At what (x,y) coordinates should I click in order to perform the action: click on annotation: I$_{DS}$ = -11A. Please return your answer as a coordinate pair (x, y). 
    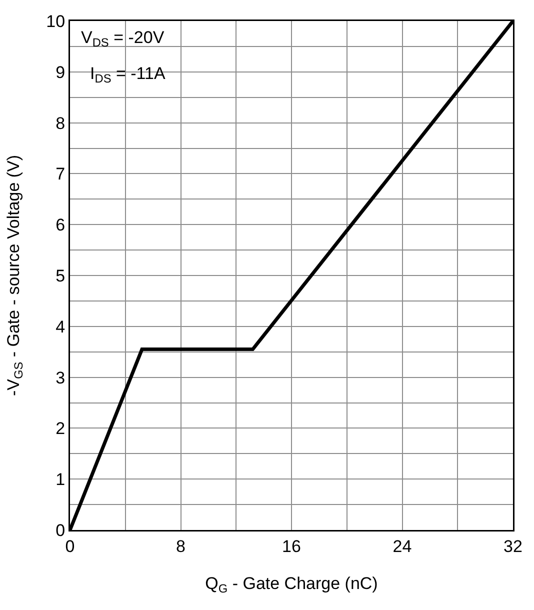
    Looking at the image, I should click on (128, 75).